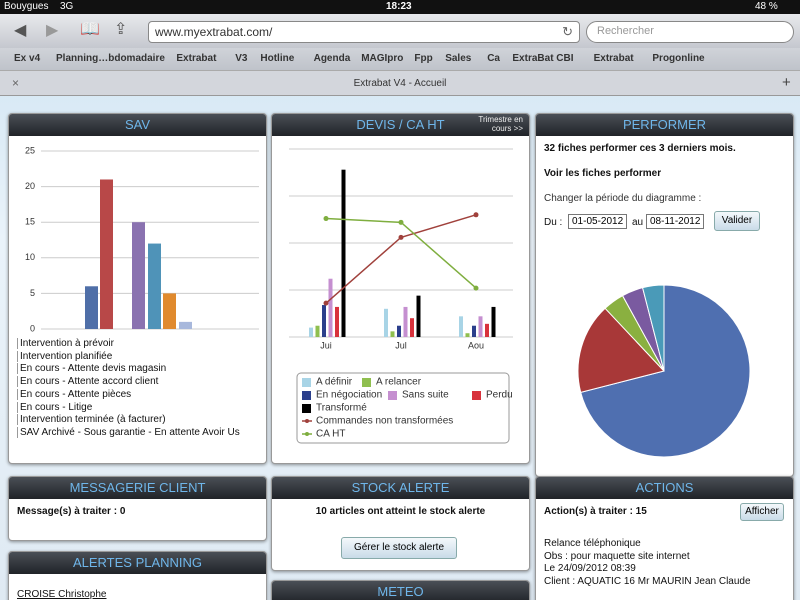  What do you see at coordinates (543, 58) in the screenshot?
I see `bookmark: ExtraBat CBI` at bounding box center [543, 58].